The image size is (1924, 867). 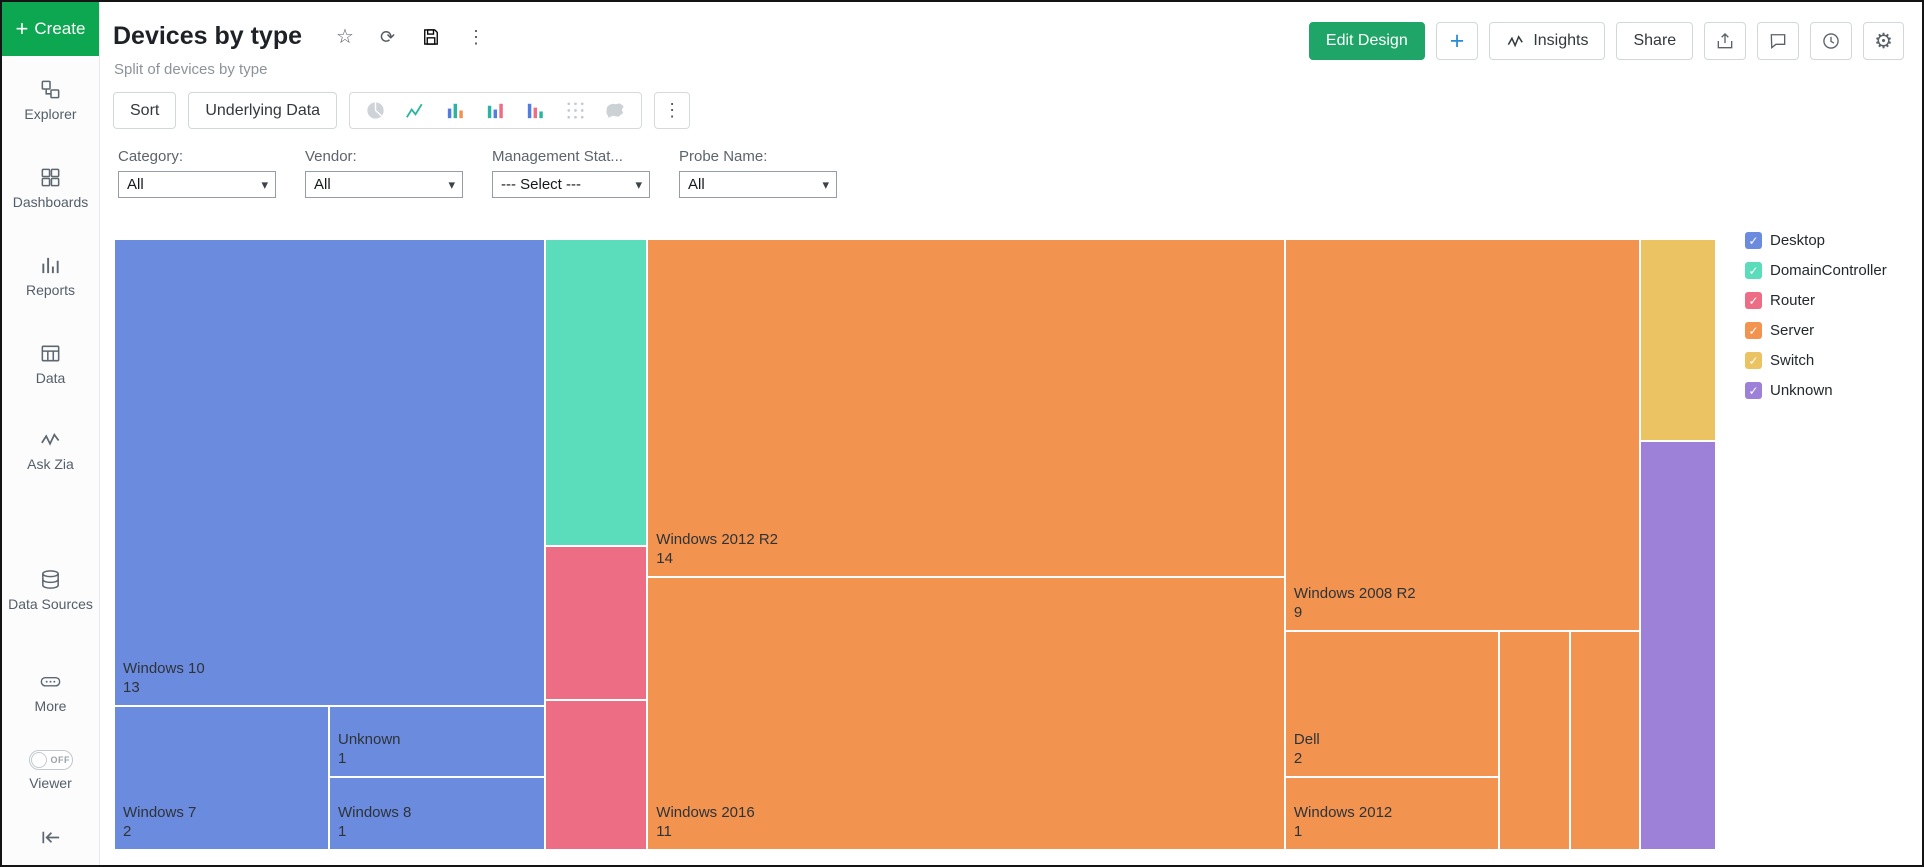 I want to click on dashboards-icon, so click(x=50, y=177).